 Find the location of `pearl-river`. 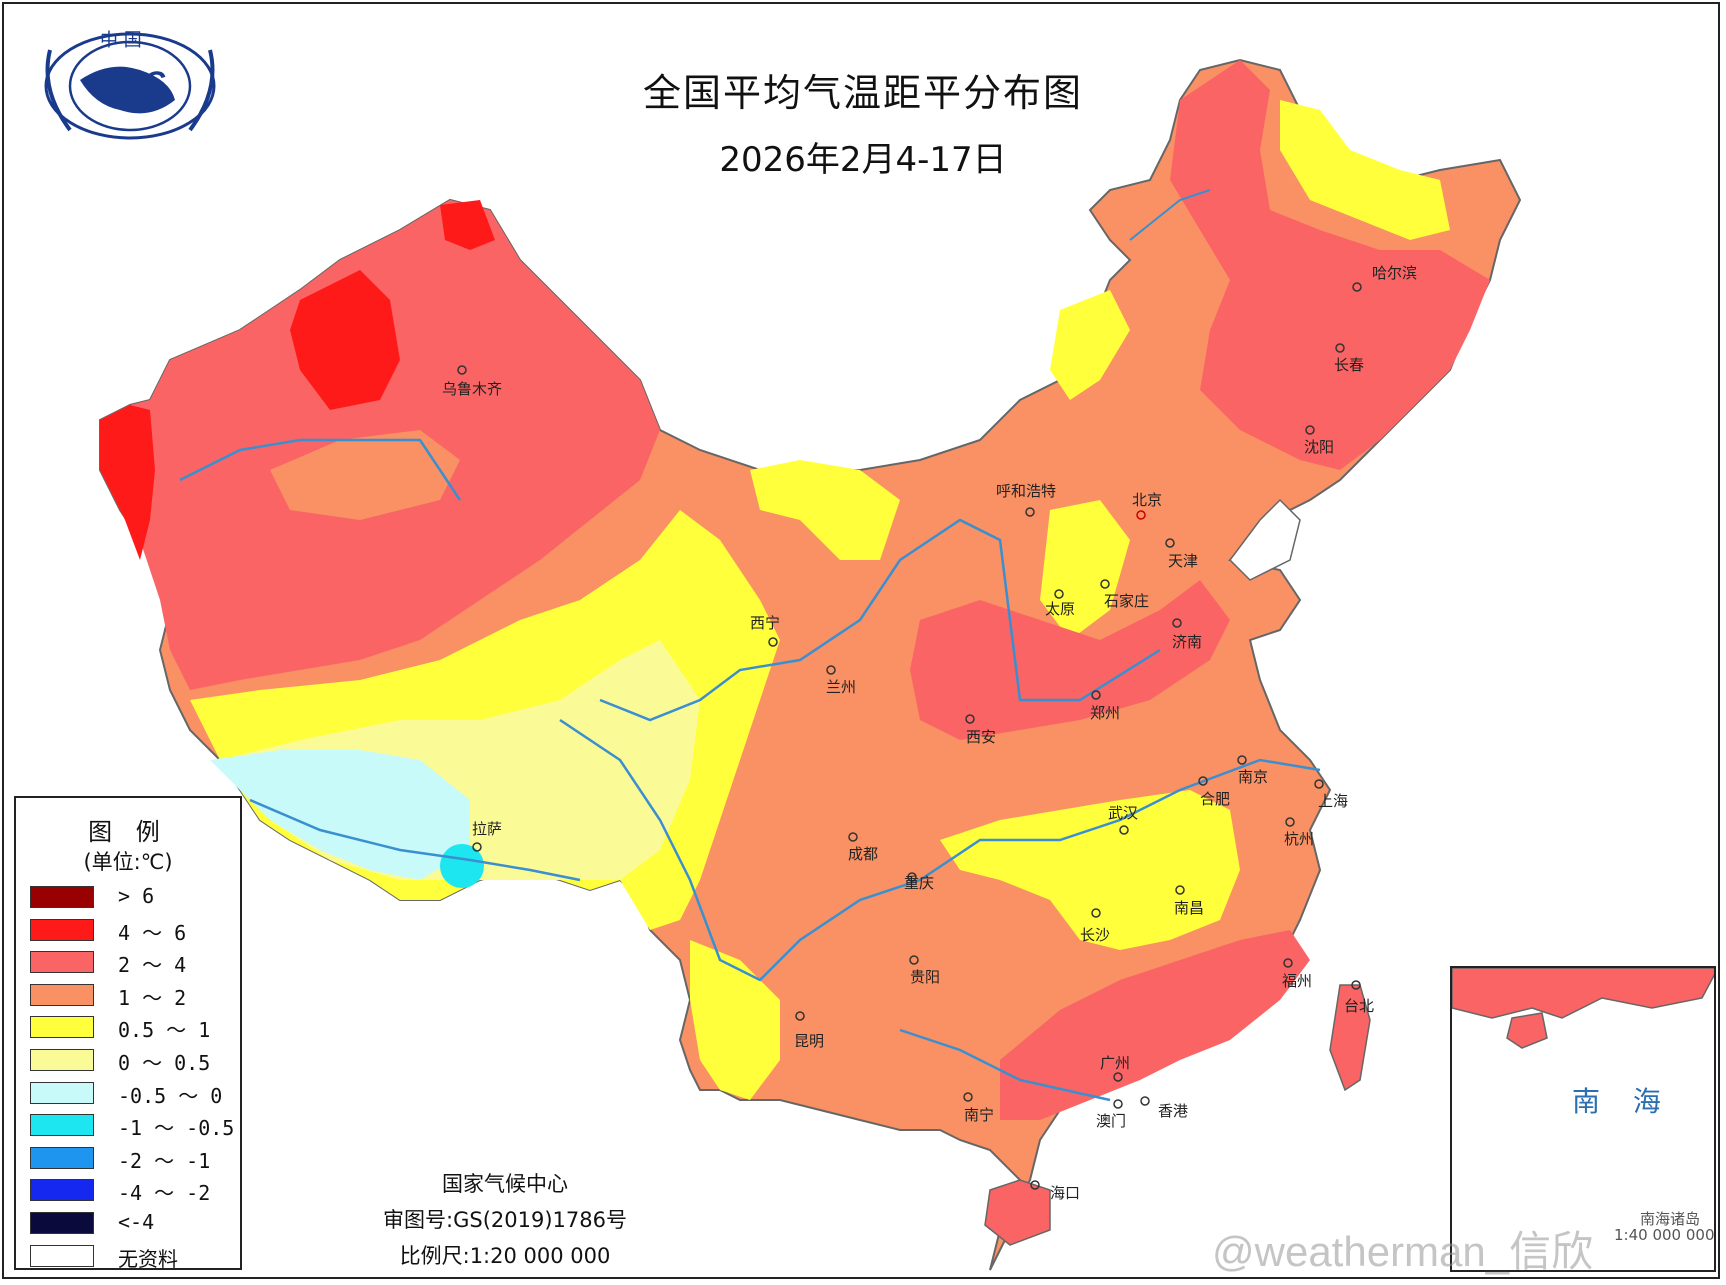

pearl-river is located at coordinates (1005, 1065).